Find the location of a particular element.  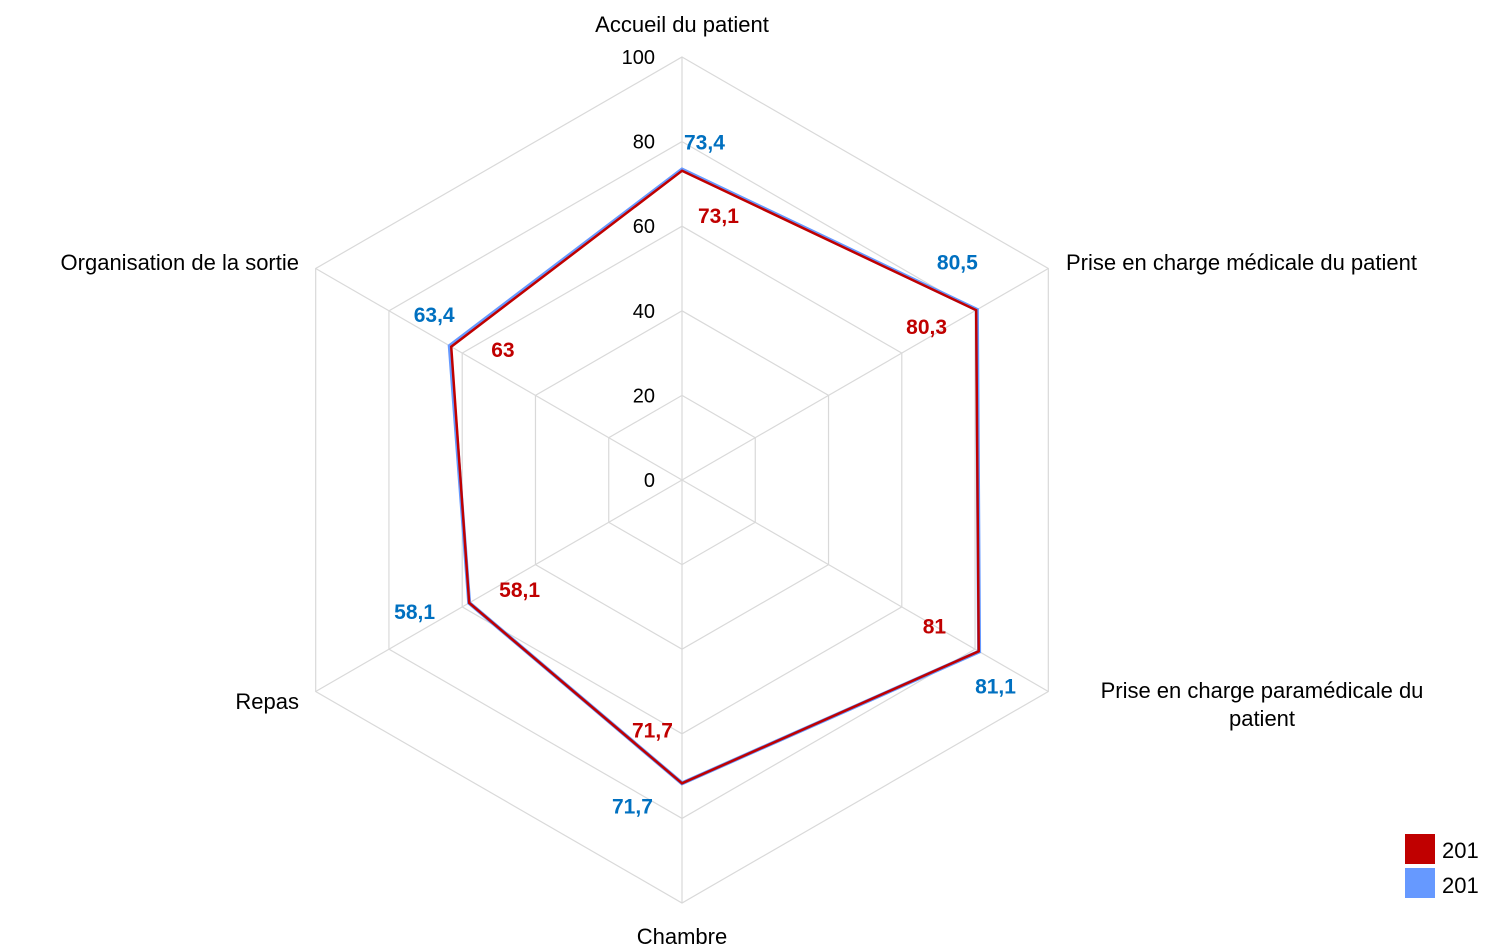

tick-label: 60 is located at coordinates (644, 227).